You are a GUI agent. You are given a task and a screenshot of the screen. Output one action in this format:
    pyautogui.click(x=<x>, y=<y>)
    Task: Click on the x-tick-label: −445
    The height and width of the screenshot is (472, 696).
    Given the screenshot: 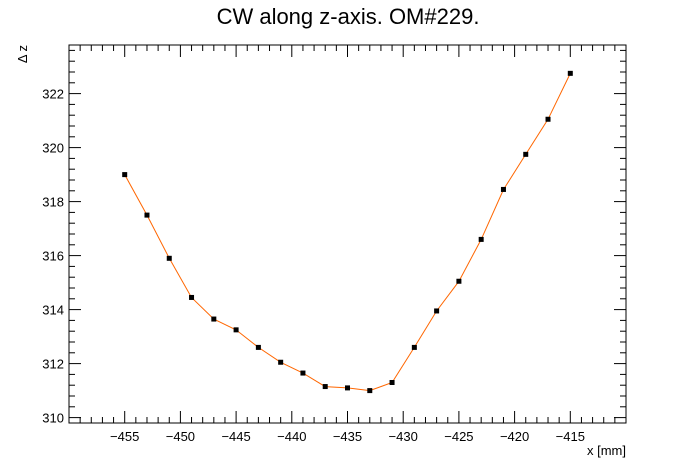 What is the action you would take?
    pyautogui.click(x=235, y=436)
    